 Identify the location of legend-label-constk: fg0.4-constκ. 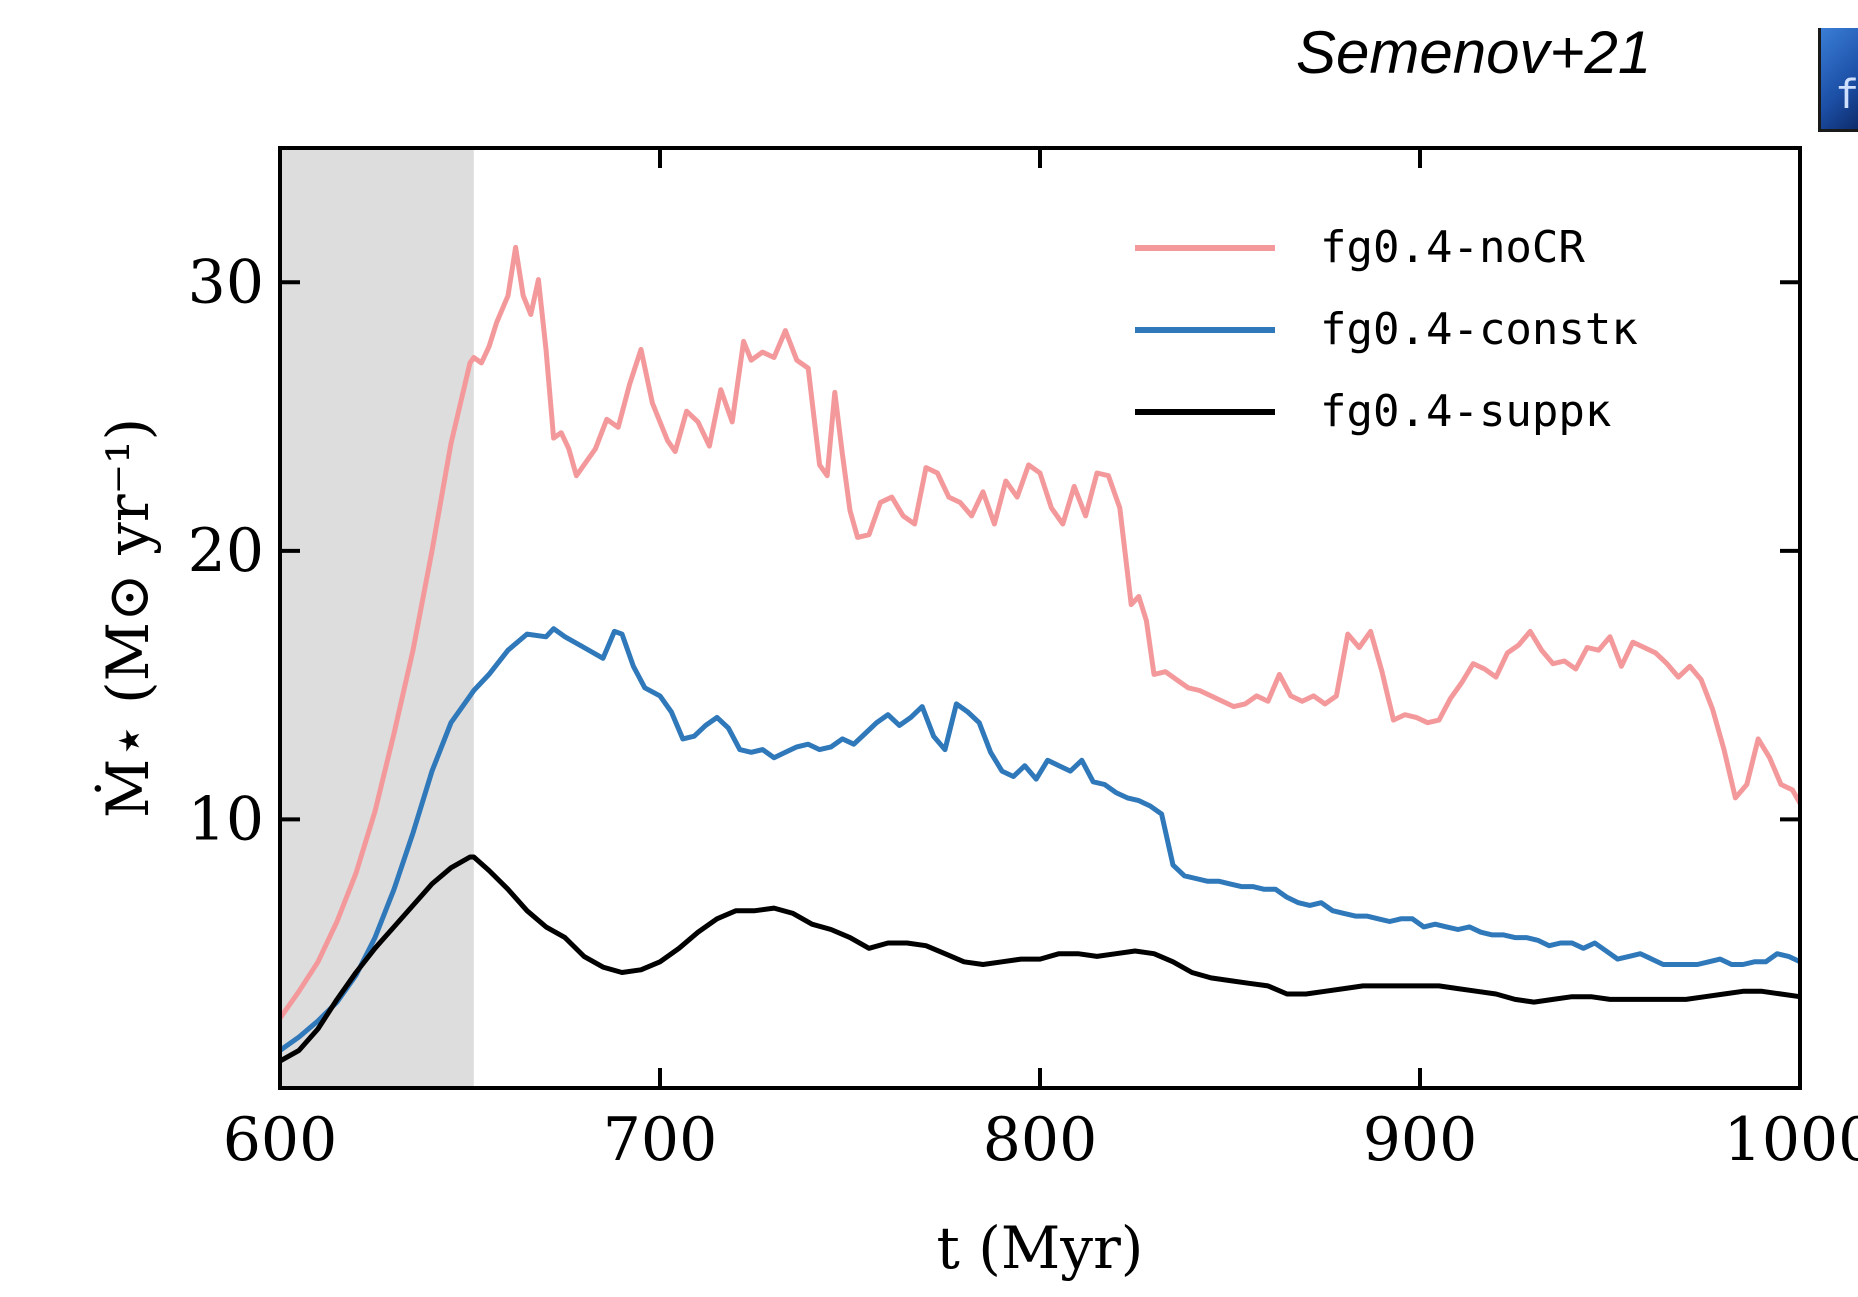
(1479, 329).